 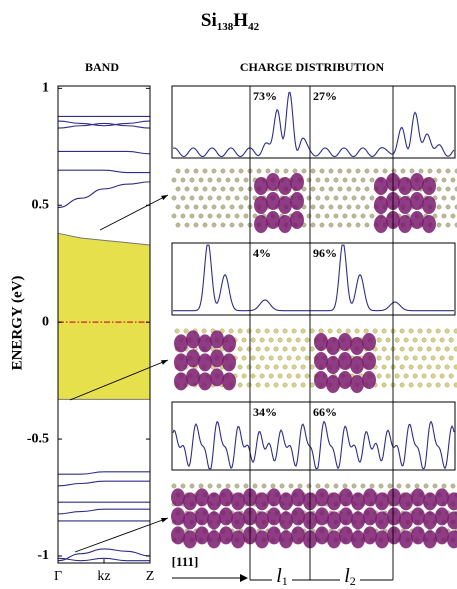 What do you see at coordinates (350, 576) in the screenshot?
I see `segment-label: l2` at bounding box center [350, 576].